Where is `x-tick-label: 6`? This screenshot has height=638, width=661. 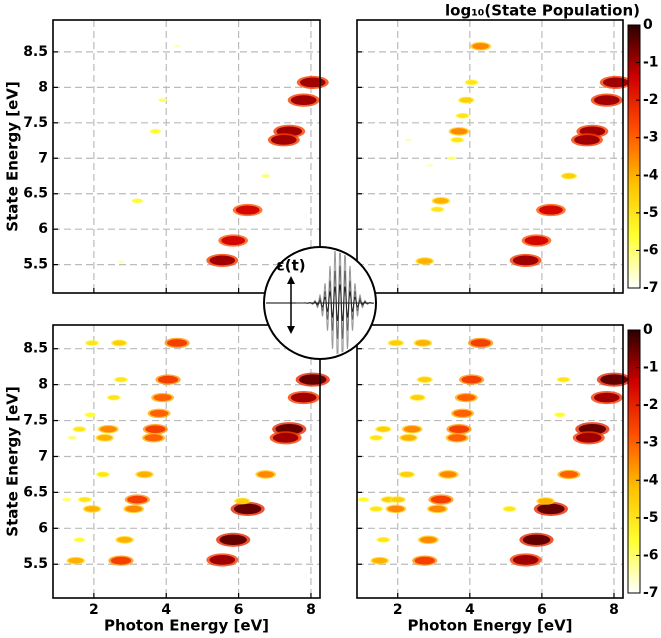
x-tick-label: 6 is located at coordinates (239, 610).